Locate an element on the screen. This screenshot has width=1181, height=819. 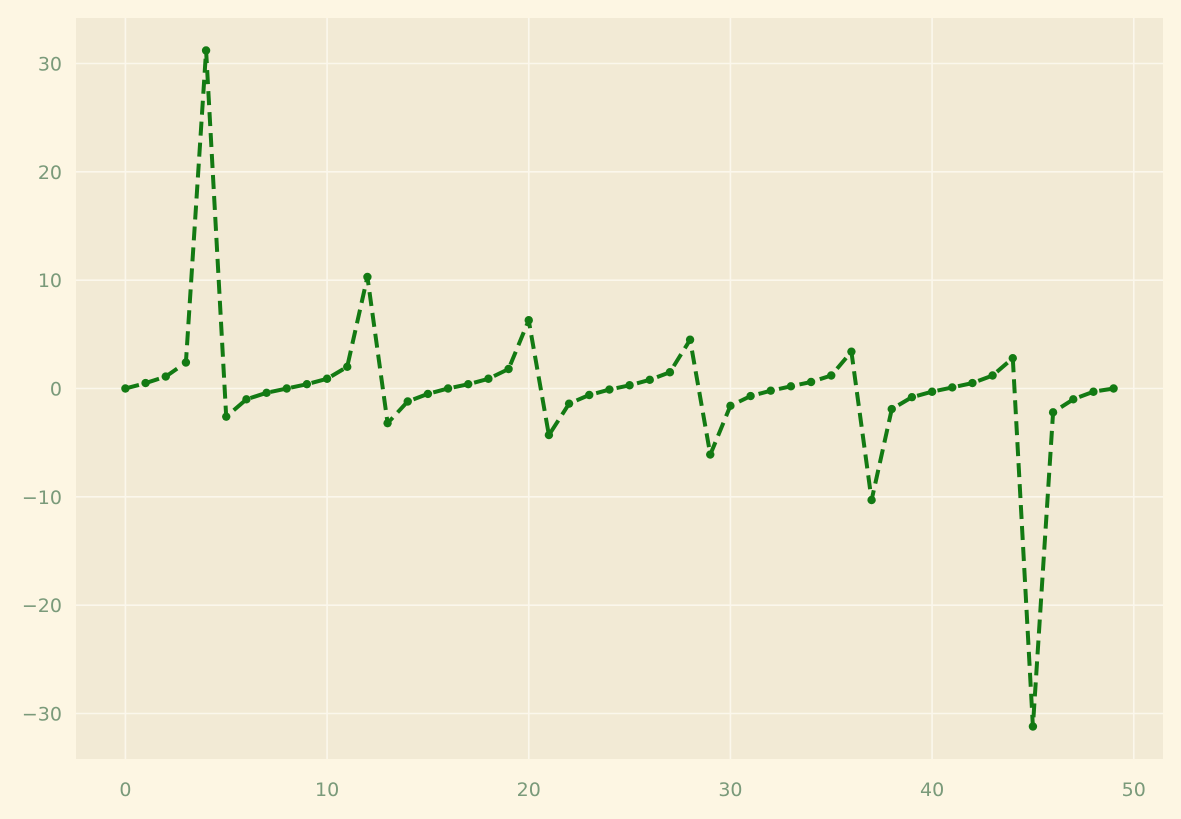
x-tick-label: 30 is located at coordinates (730, 790).